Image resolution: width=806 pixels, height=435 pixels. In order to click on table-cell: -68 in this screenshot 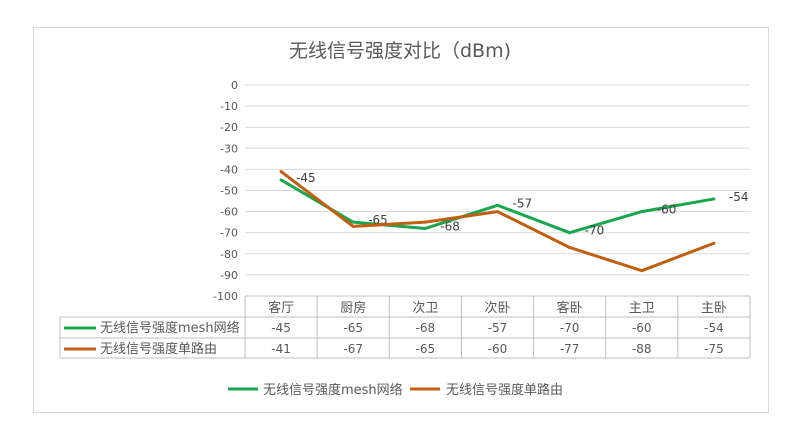, I will do `click(426, 328)`.